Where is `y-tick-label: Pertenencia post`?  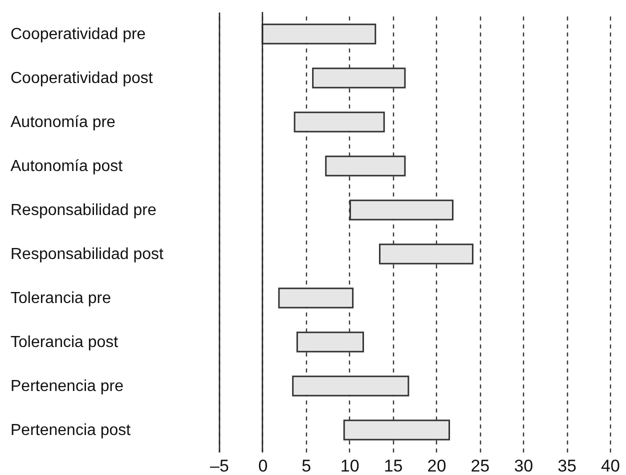 y-tick-label: Pertenencia post is located at coordinates (71, 430).